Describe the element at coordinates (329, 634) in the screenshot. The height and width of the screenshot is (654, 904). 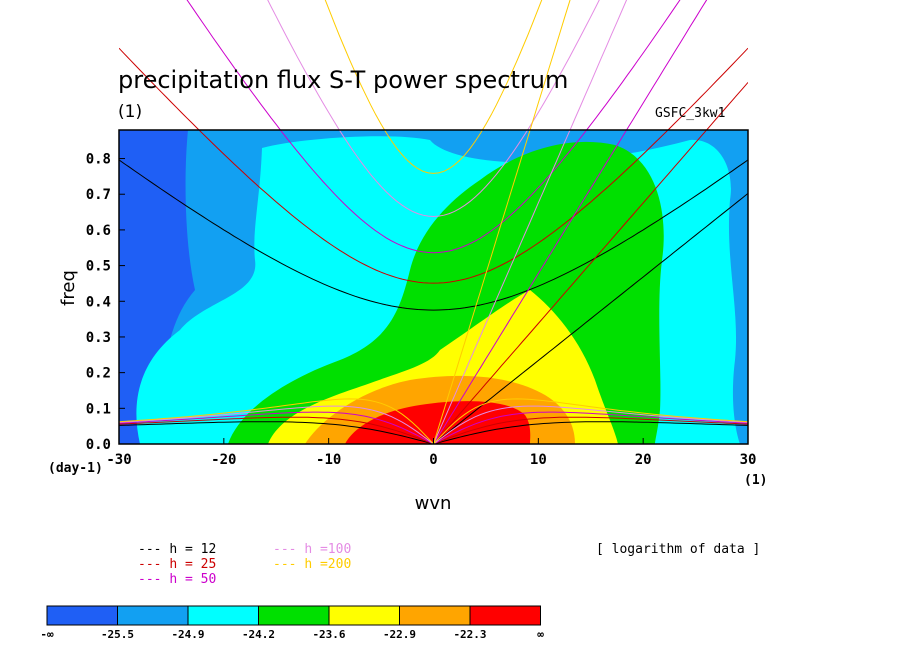
I see `colorbar-label: -23.6` at that location.